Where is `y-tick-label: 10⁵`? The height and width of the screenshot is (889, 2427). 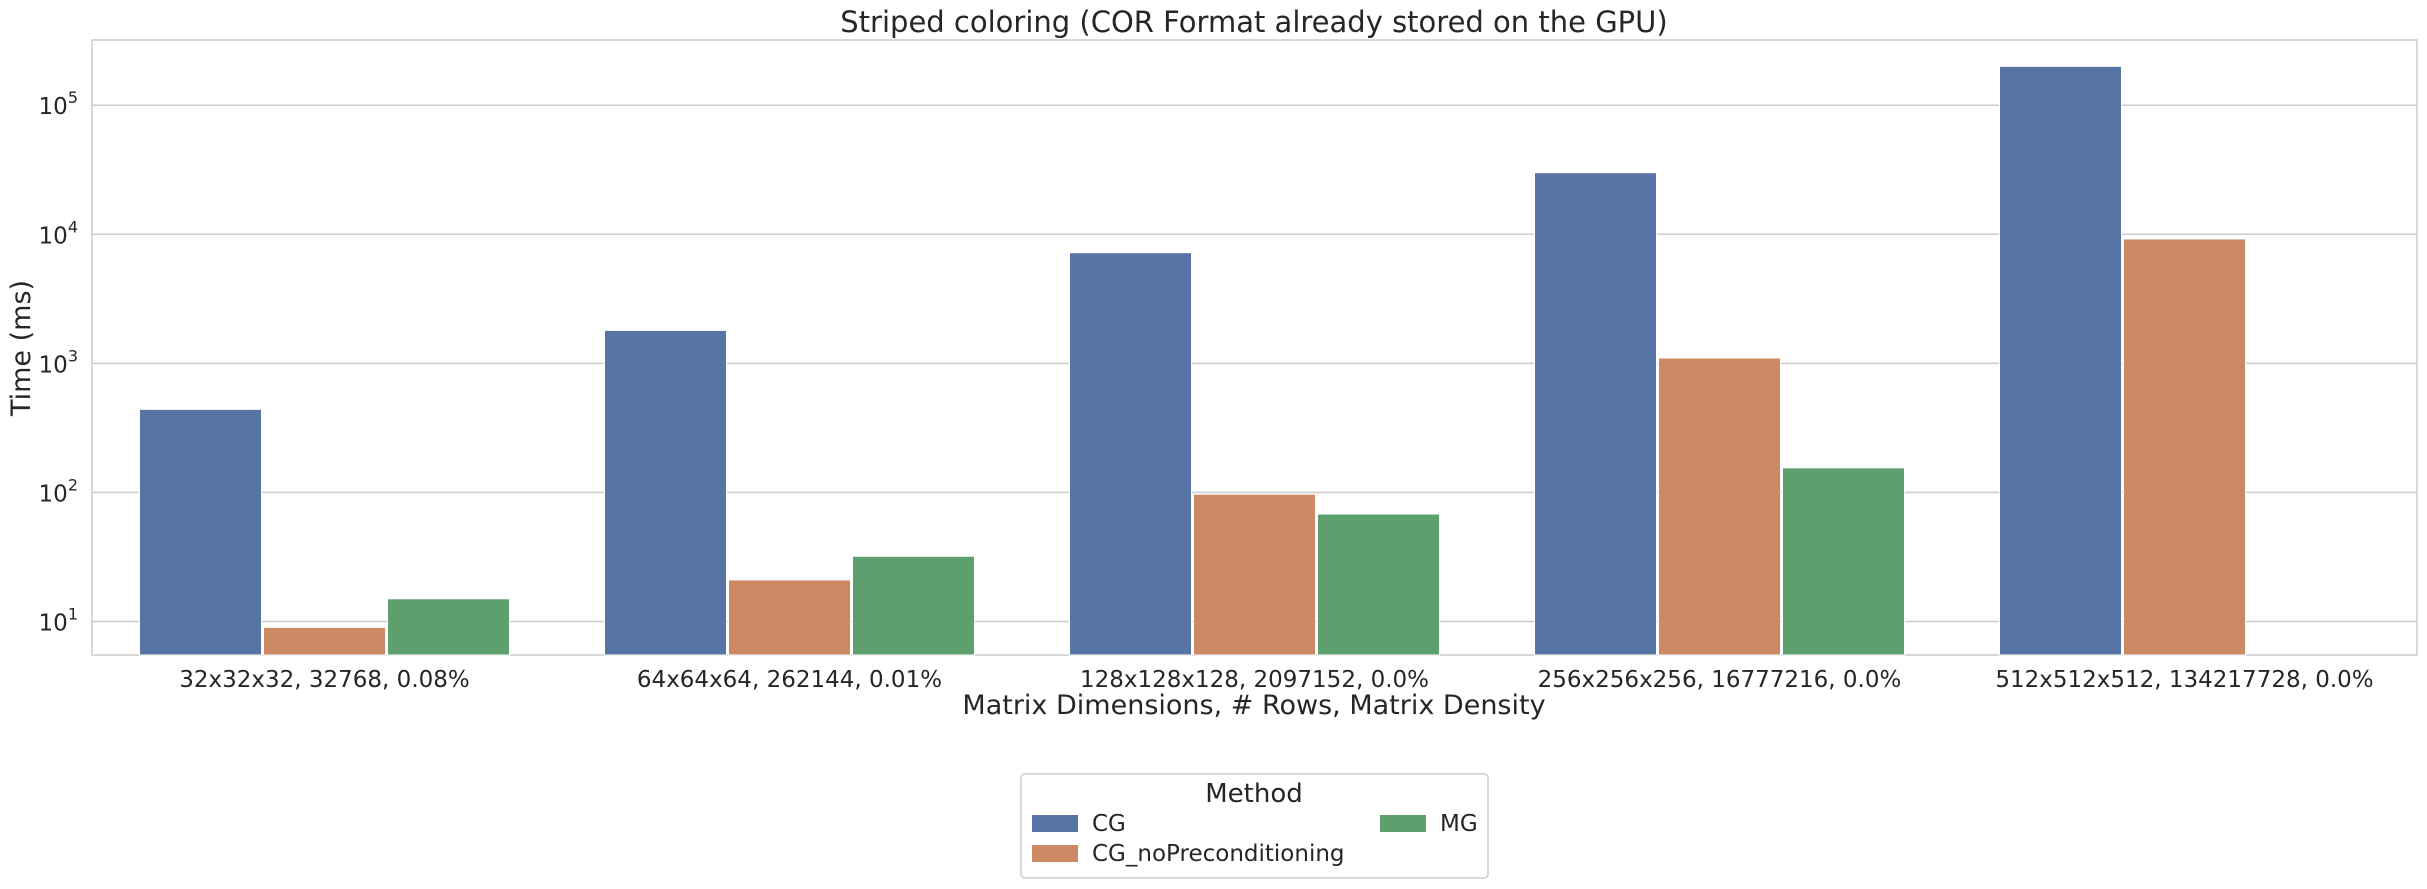
y-tick-label: 10⁵ is located at coordinates (58, 104).